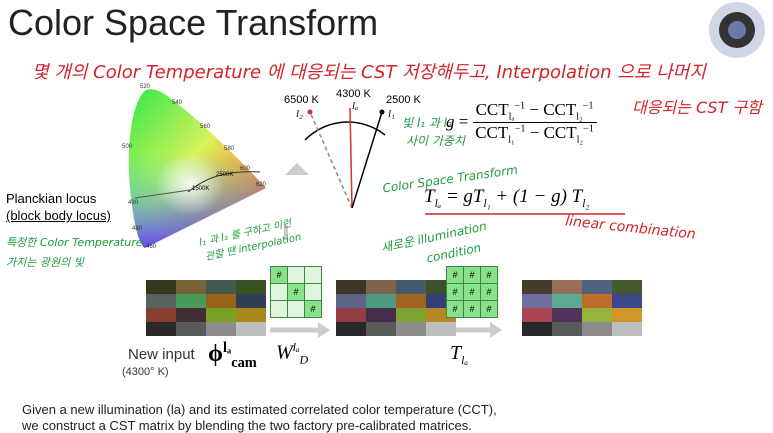  I want to click on input-temp: (4300° K), so click(145, 372).